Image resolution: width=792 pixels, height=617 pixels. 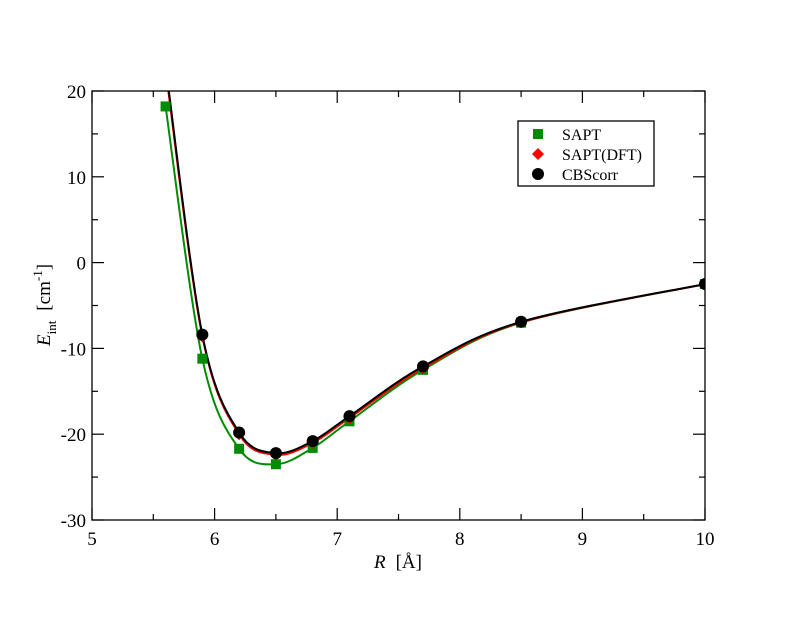 I want to click on x-tick-label: 6, so click(x=215, y=539).